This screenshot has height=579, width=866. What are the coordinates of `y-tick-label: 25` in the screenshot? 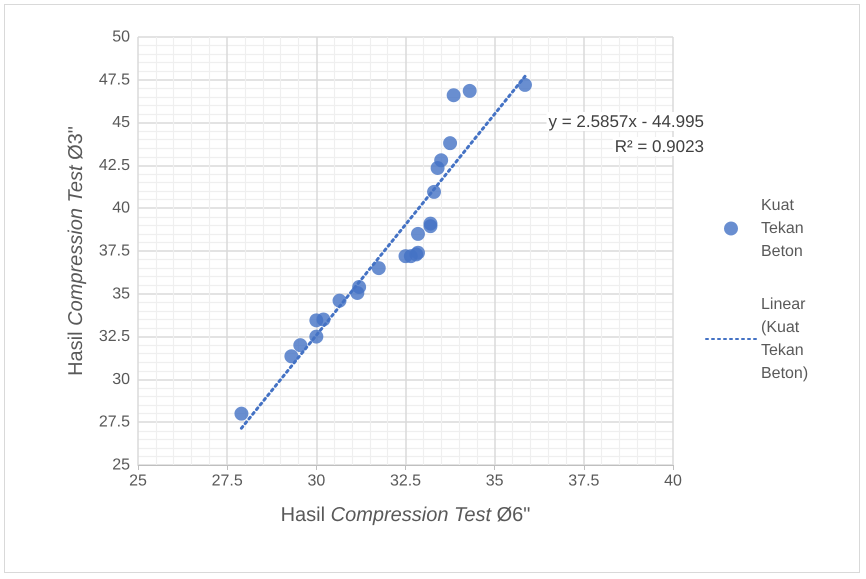 It's located at (121, 465).